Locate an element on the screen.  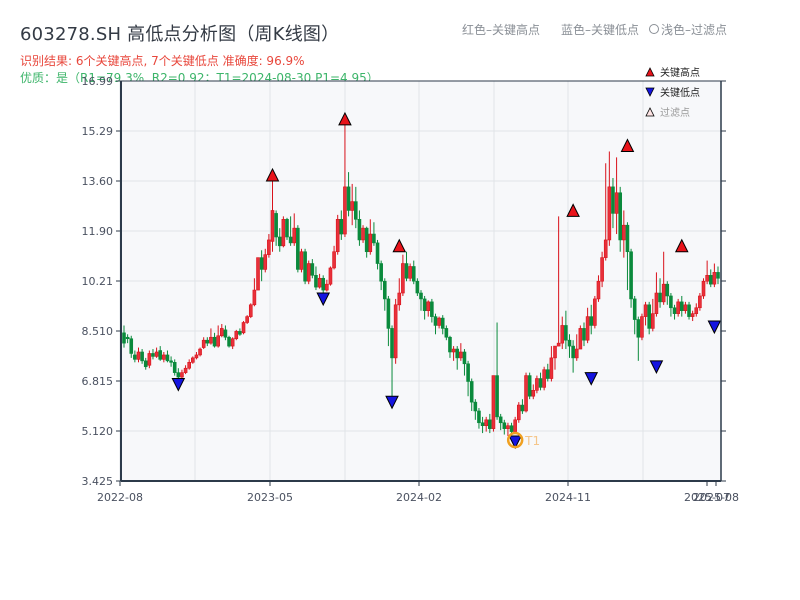
recognition-result: 识别结果: 6个关键高点, 7个关键低点 准确度: 96.9% is located at coordinates (162, 61).